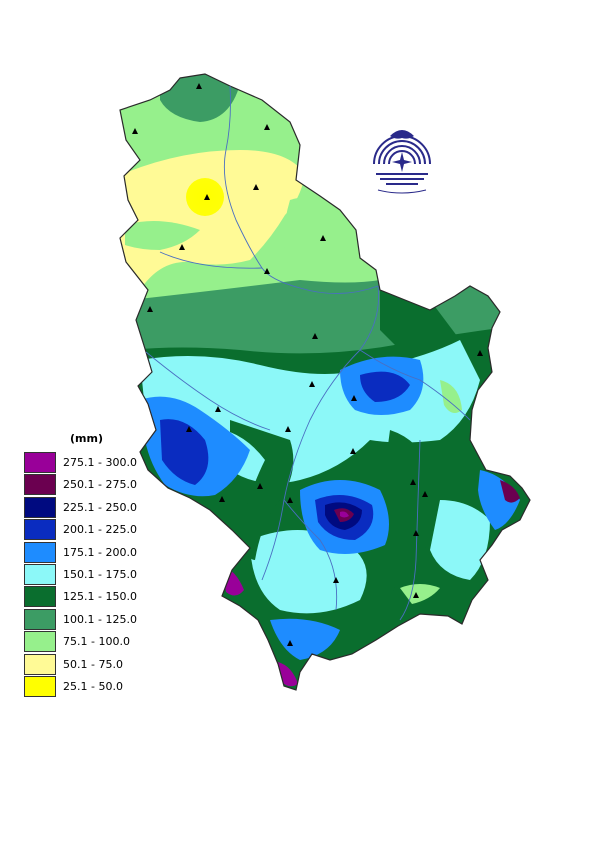 The image size is (595, 842). I want to click on legend-label: 275.1 - 300.0, so click(100, 462).